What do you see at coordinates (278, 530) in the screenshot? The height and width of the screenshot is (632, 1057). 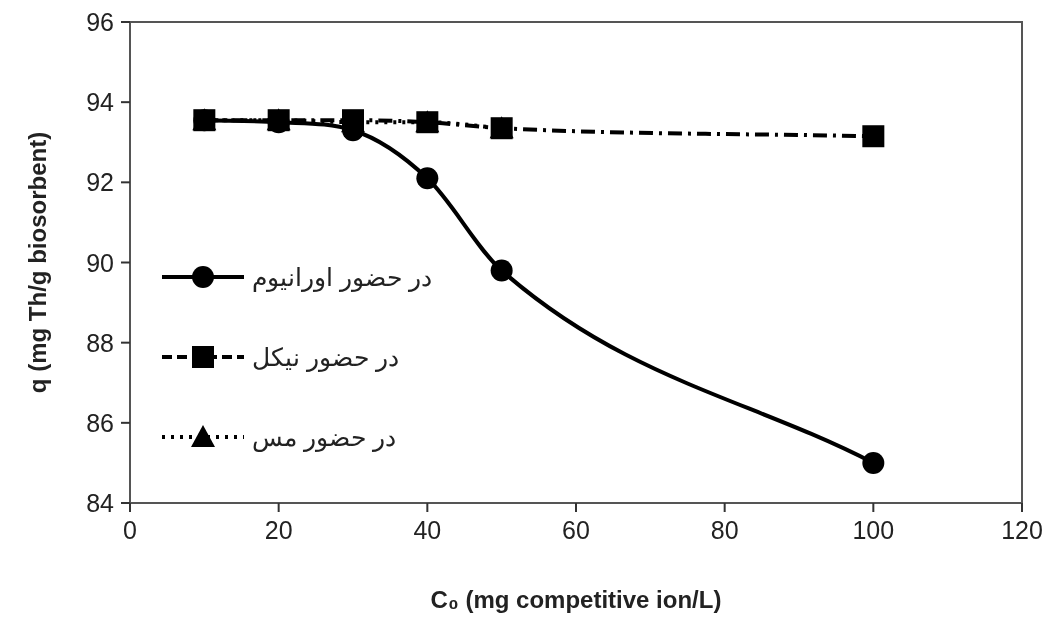 I see `x-tick-label: 20` at bounding box center [278, 530].